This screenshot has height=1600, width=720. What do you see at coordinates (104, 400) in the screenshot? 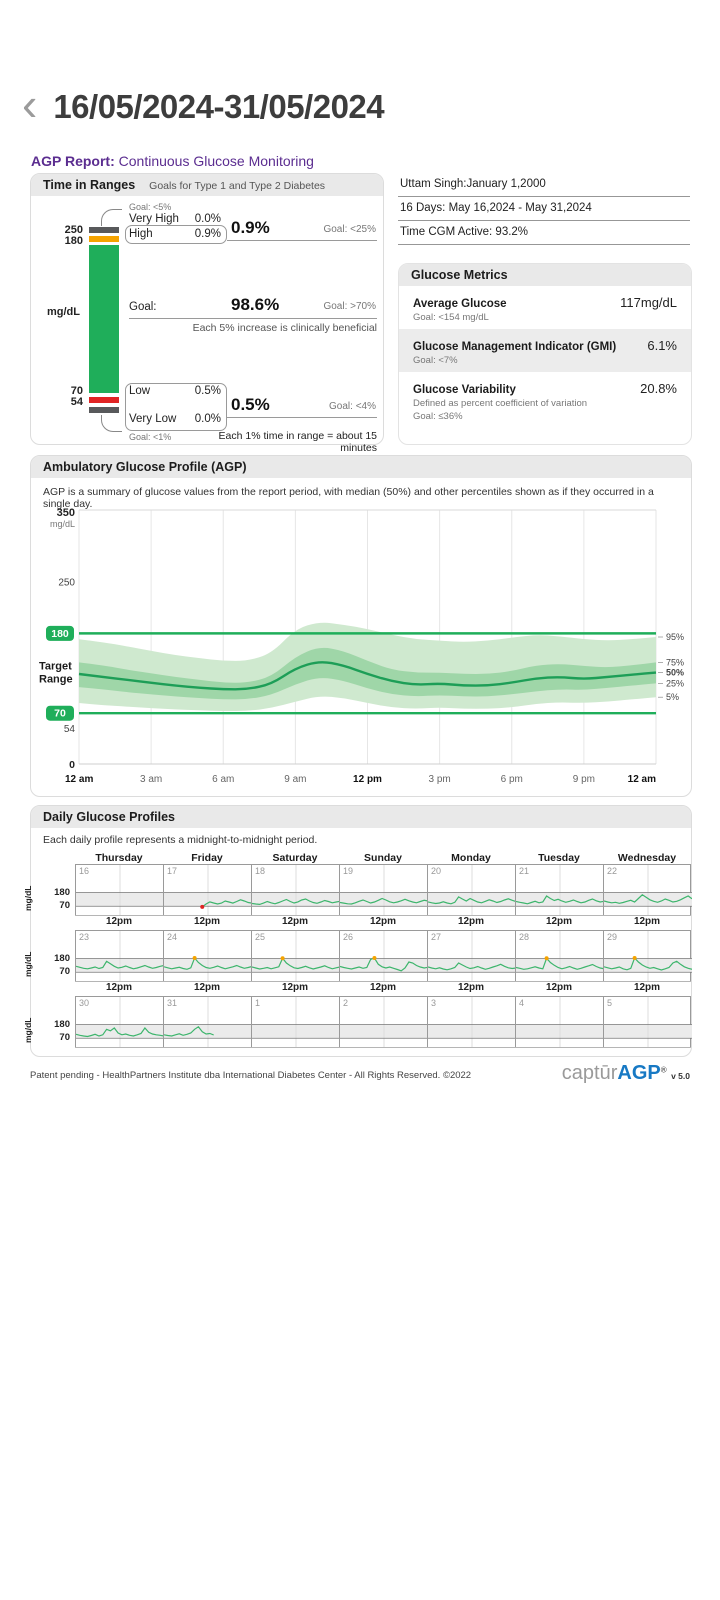
I see `bar-segment-low` at bounding box center [104, 400].